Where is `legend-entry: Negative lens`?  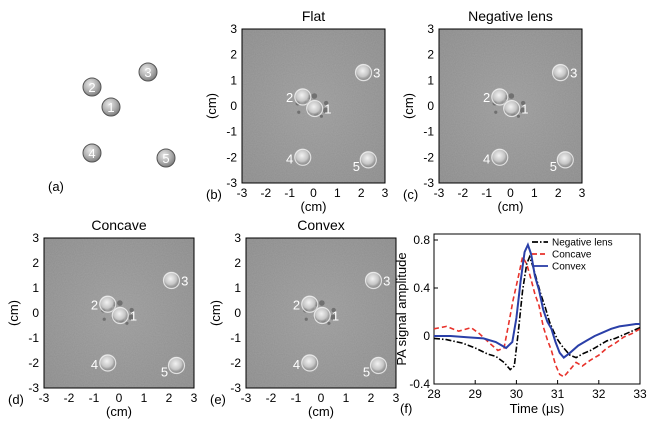 legend-entry: Negative lens is located at coordinates (582, 243).